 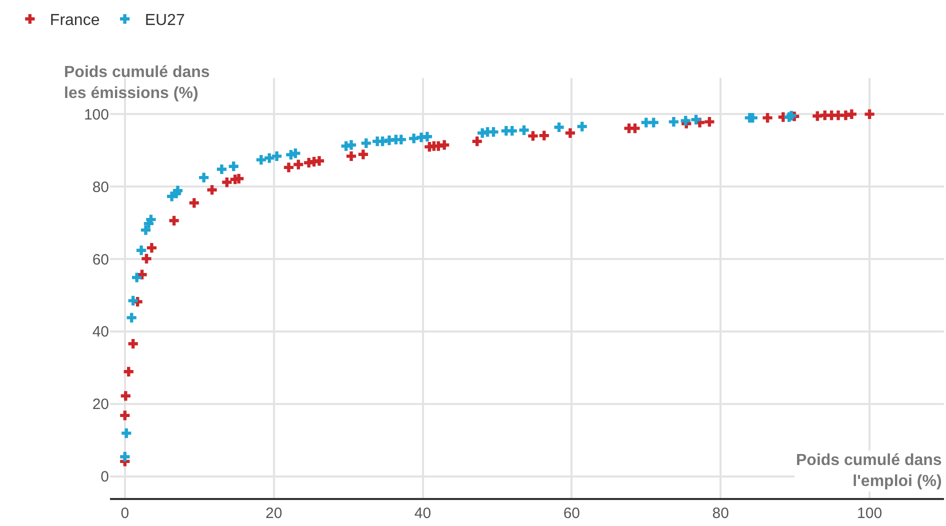 What do you see at coordinates (100, 187) in the screenshot?
I see `y-tick-label: 80` at bounding box center [100, 187].